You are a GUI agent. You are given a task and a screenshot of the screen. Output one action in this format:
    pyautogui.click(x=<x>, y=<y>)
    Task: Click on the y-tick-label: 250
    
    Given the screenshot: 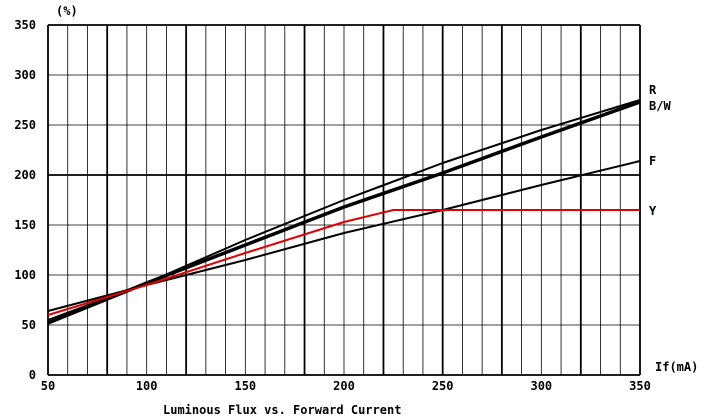 What is the action you would take?
    pyautogui.click(x=25, y=125)
    